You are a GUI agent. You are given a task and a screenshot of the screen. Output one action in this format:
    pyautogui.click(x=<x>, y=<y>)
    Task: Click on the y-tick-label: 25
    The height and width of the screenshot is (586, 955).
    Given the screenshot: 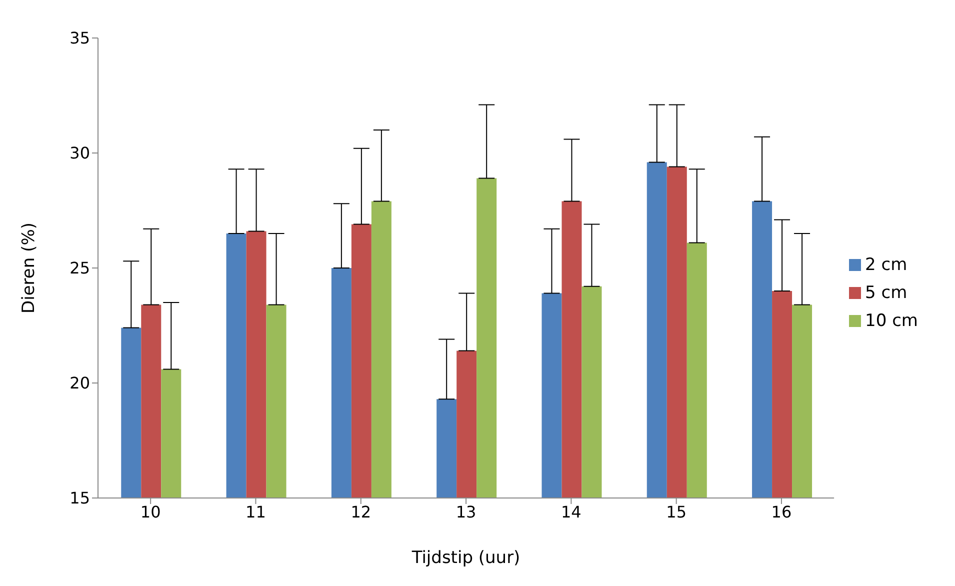 What is the action you would take?
    pyautogui.click(x=80, y=268)
    